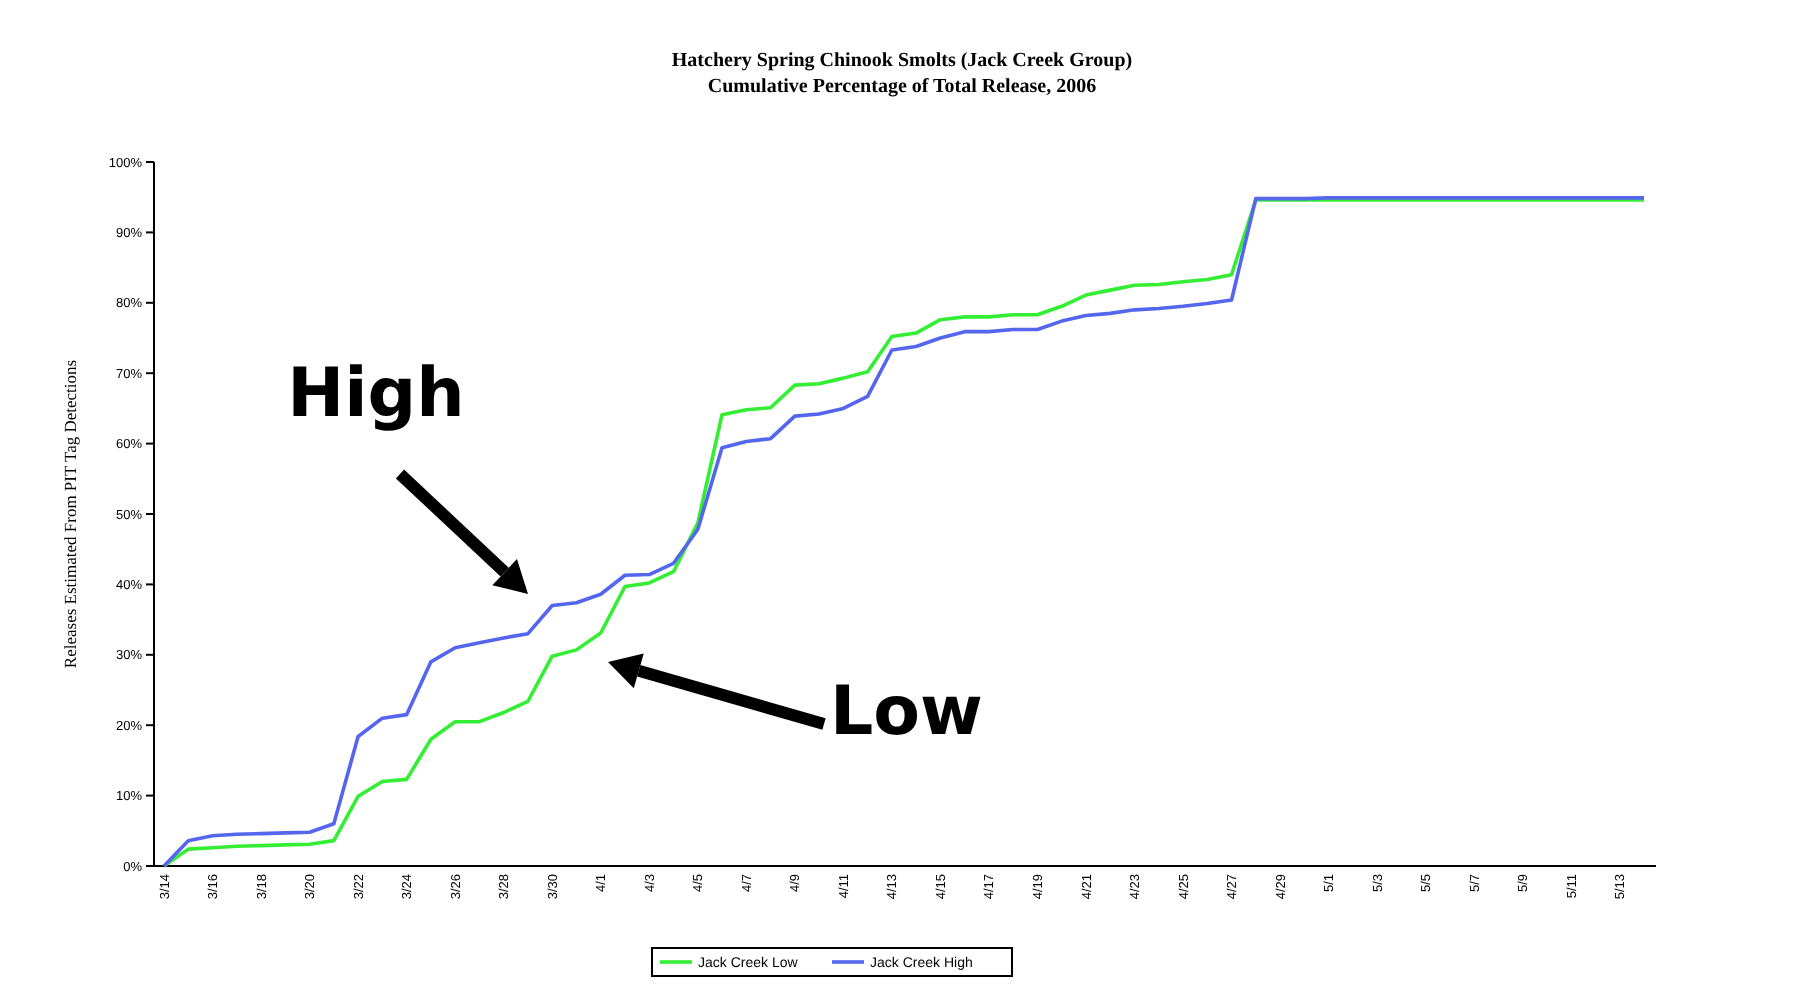 The height and width of the screenshot is (984, 1802). Describe the element at coordinates (902, 87) in the screenshot. I see `chart-subtitle: Cumulative Percentage of Total Release, 2006` at that location.